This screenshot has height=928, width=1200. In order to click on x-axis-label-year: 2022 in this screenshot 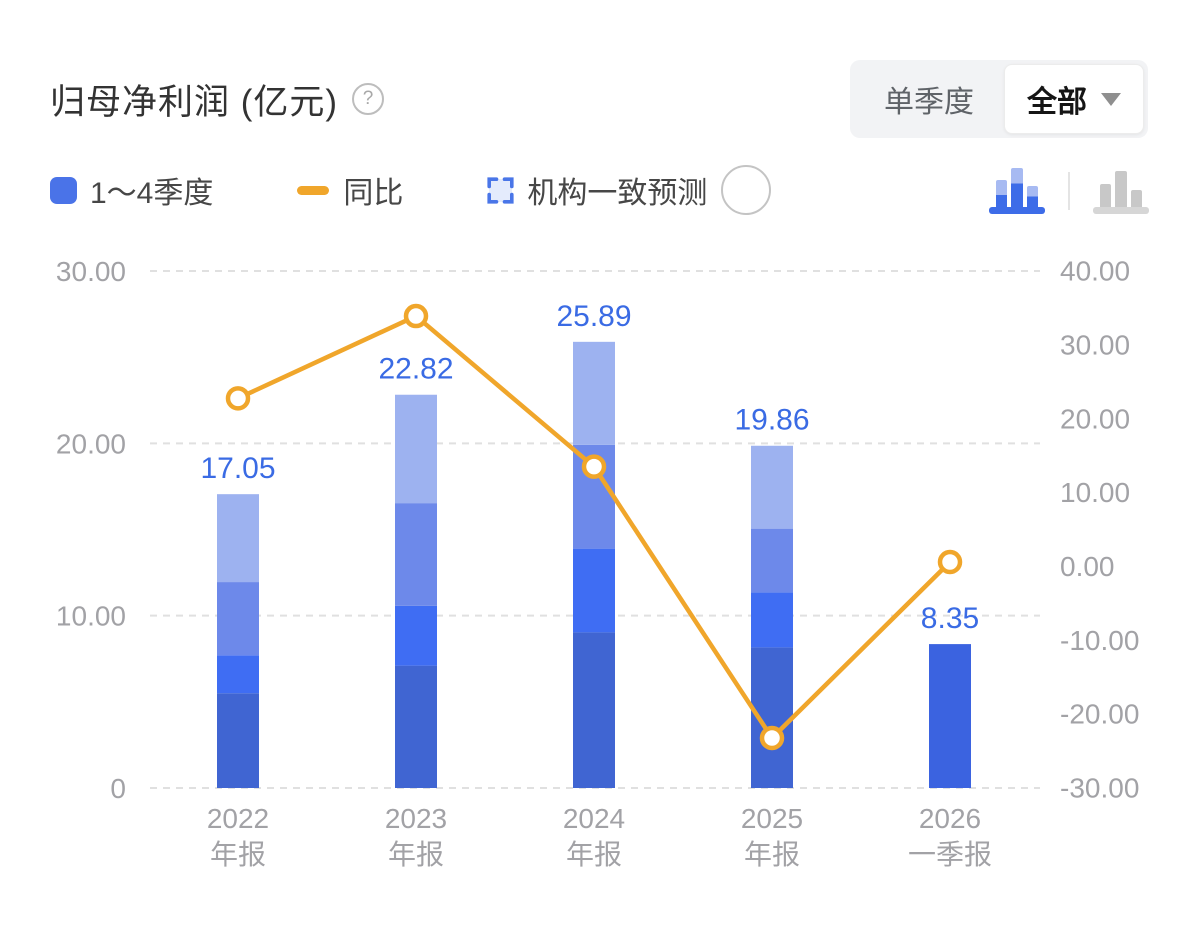, I will do `click(238, 818)`.